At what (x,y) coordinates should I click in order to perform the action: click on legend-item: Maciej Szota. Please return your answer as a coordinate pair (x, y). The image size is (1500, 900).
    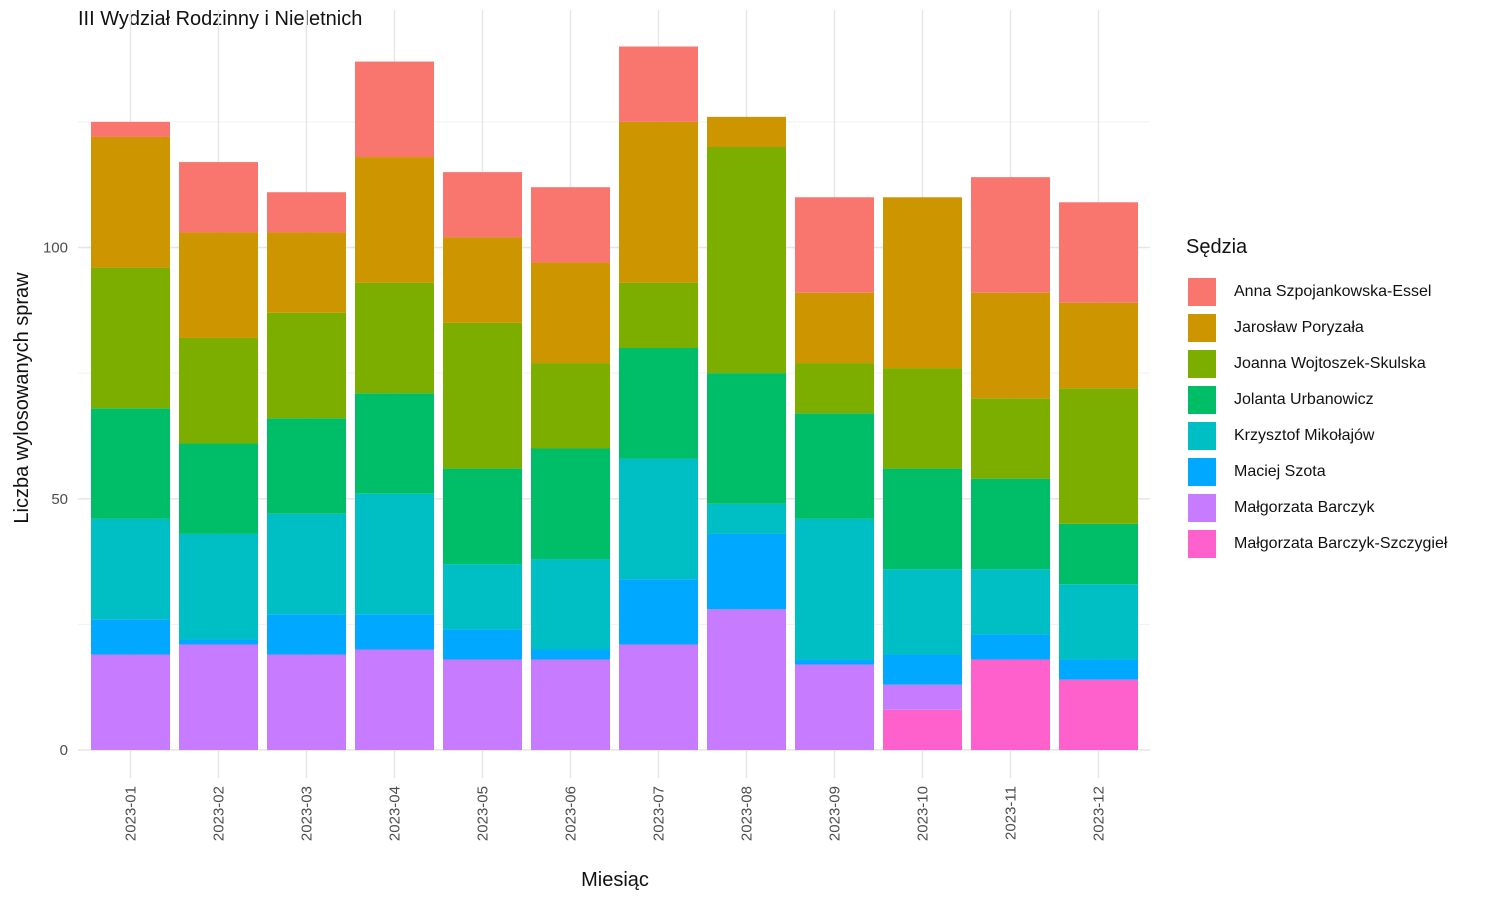
    Looking at the image, I should click on (1316, 472).